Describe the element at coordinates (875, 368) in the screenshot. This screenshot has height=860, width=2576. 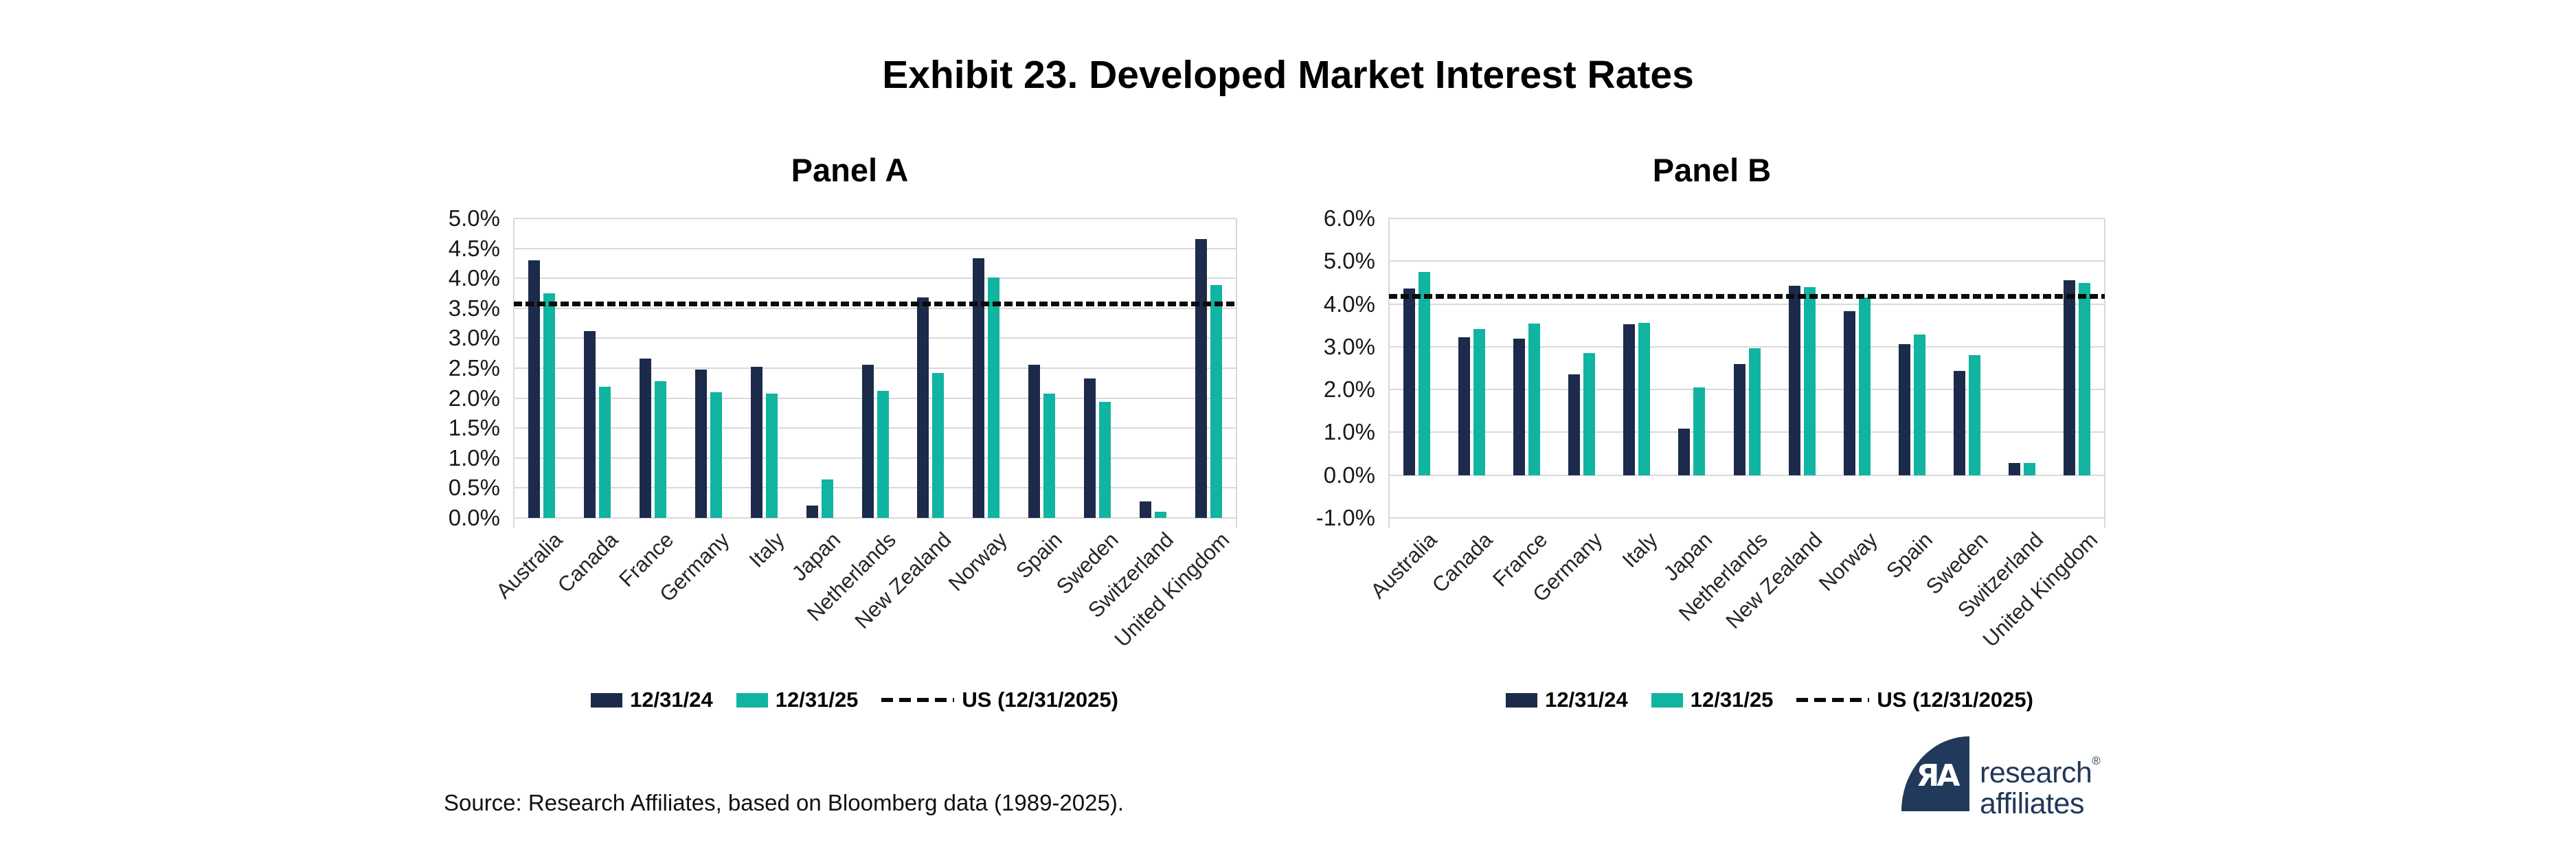
I see `gridline-2.5` at that location.